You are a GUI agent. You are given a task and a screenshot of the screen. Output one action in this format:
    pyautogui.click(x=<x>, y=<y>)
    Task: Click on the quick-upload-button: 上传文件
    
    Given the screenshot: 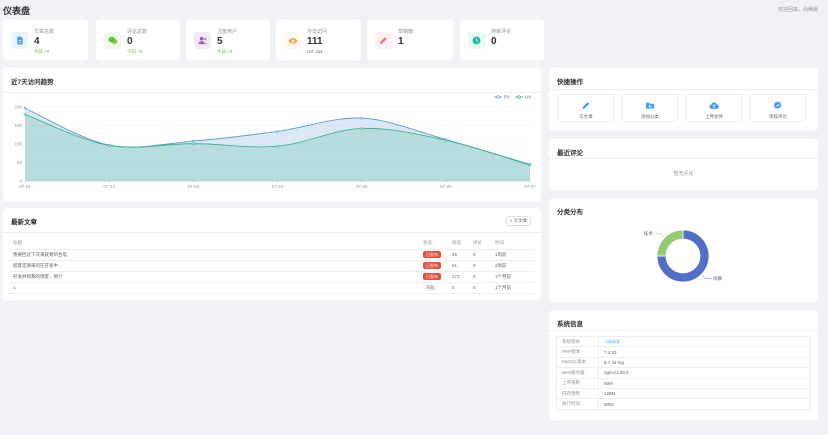 What is the action you would take?
    pyautogui.click(x=714, y=108)
    